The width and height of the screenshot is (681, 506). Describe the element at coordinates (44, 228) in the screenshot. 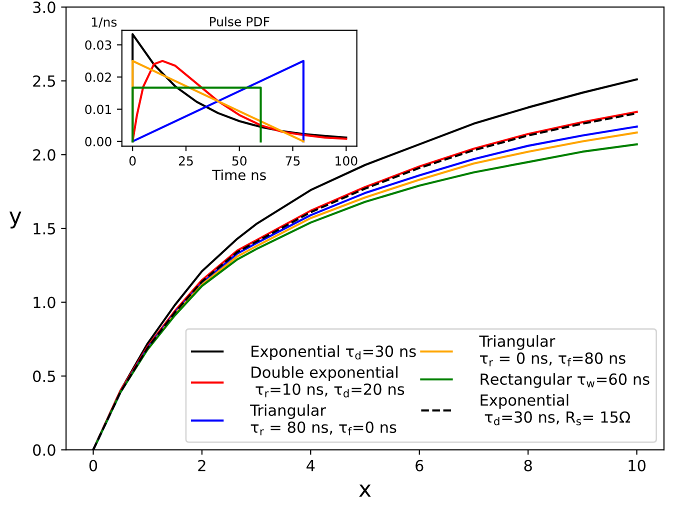

I see `y-tick-label: 1.5` at that location.